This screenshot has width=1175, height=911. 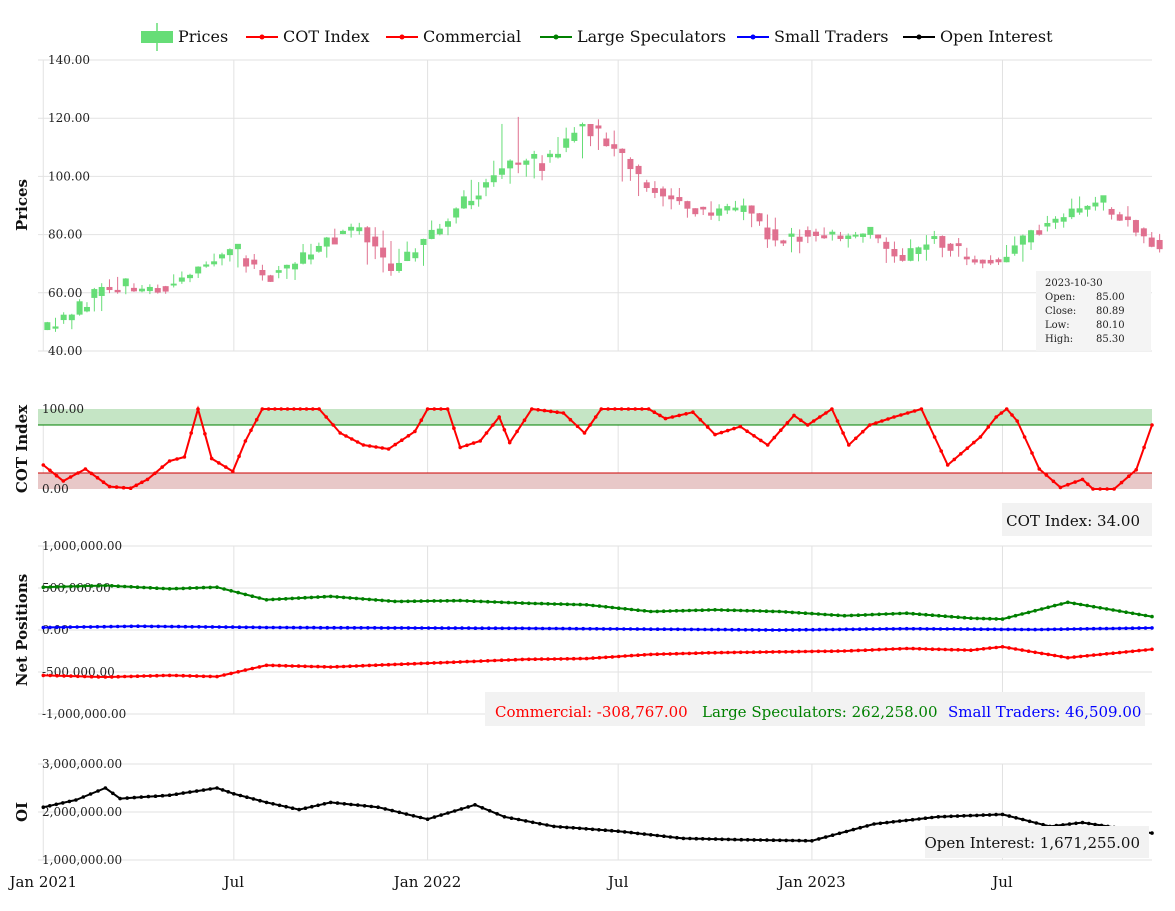 I want to click on net-series-small-traders-path, so click(x=598, y=628).